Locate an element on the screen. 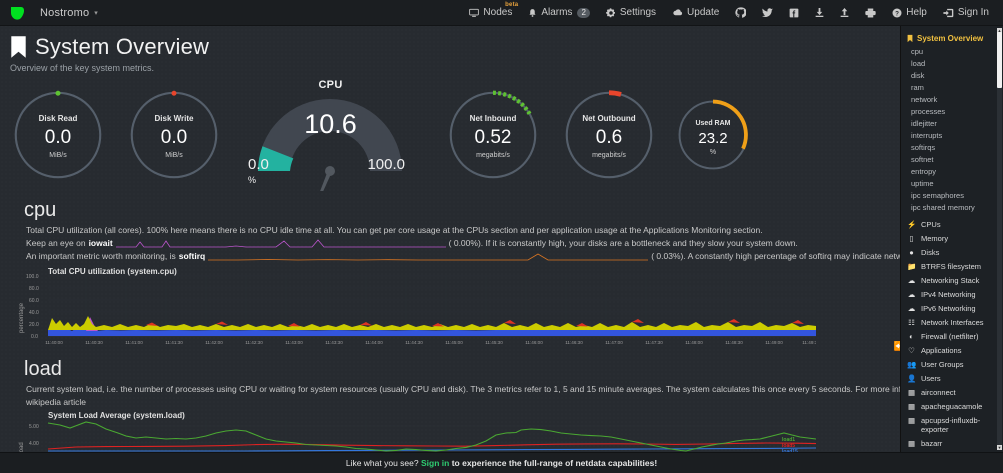 This screenshot has width=1003, height=473. svg-text: 5.00 is located at coordinates (34, 427).